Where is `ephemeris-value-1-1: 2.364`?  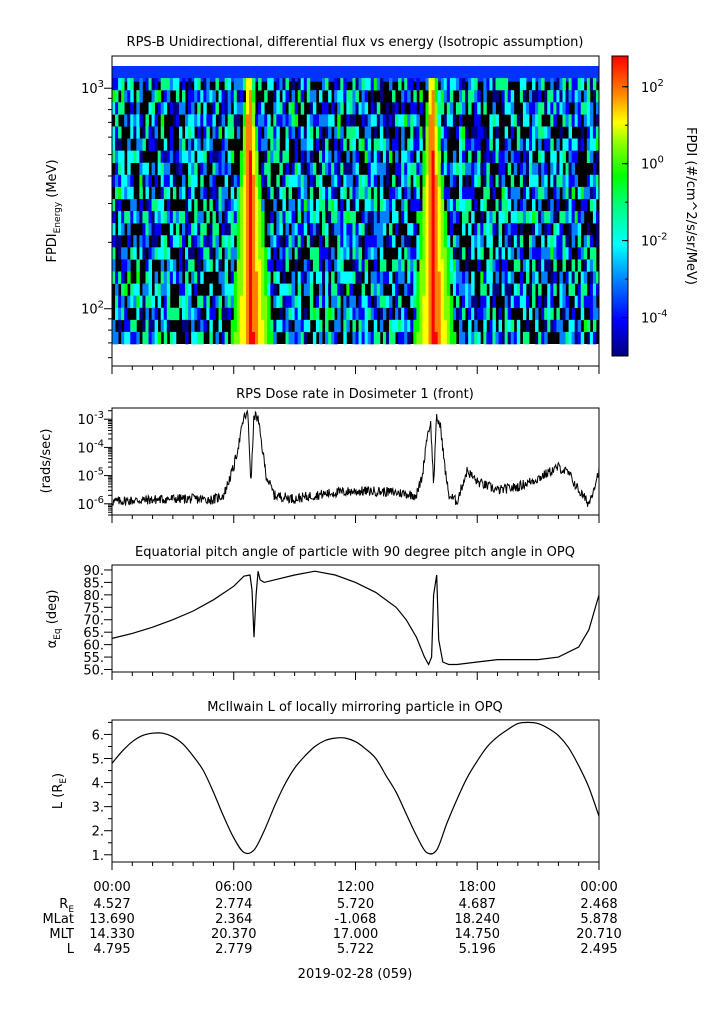 ephemeris-value-1-1: 2.364 is located at coordinates (233, 919).